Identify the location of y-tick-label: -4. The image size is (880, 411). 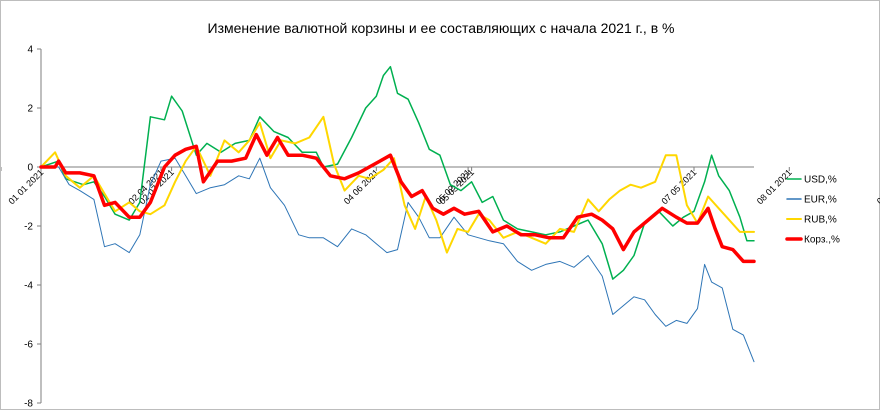
(28, 286).